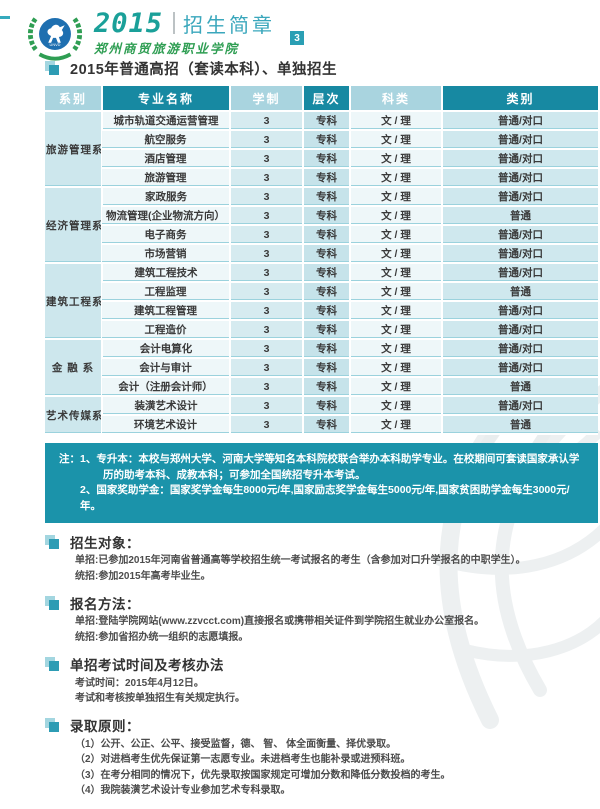 The image size is (600, 809). Describe the element at coordinates (73, 225) in the screenshot. I see `dept-cell: 经济管理系` at that location.